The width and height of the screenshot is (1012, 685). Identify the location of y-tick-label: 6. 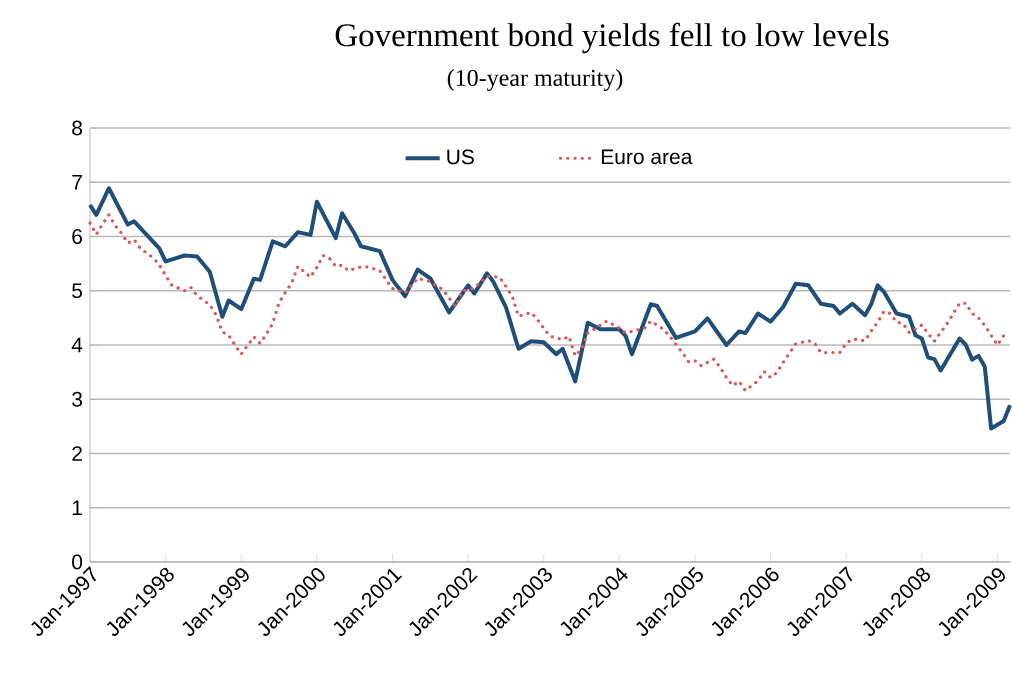
(77, 236).